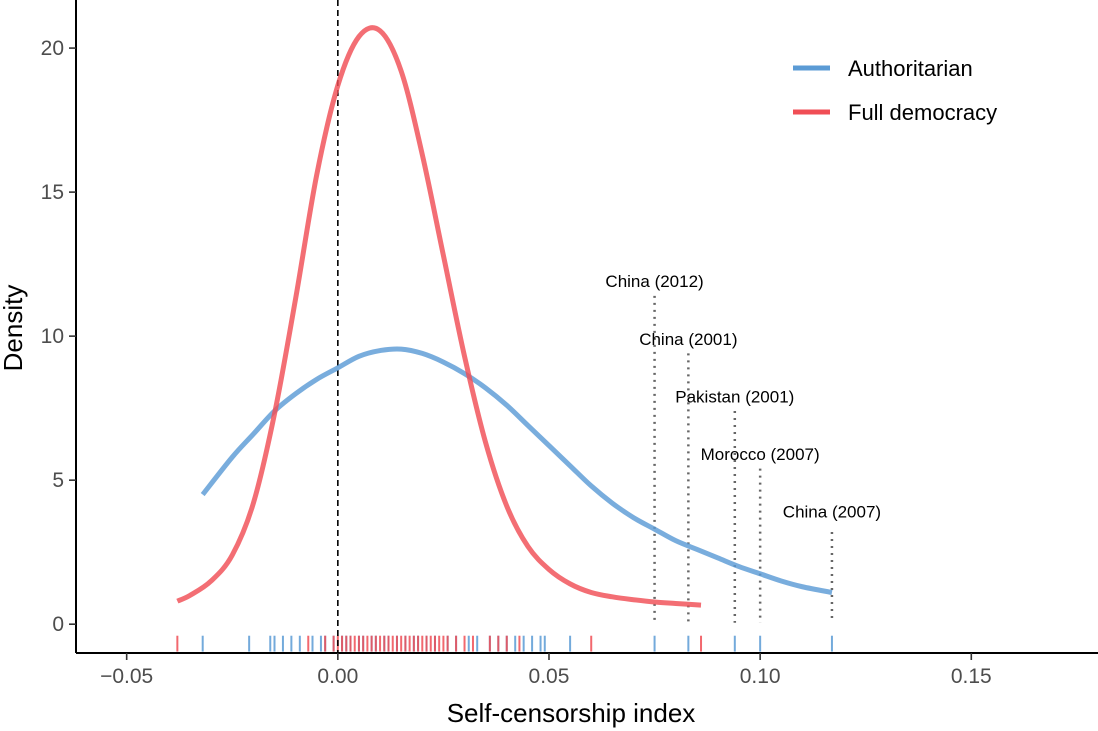 The height and width of the screenshot is (731, 1098). I want to click on legend: Authoritarian Full democracy, so click(895, 90).